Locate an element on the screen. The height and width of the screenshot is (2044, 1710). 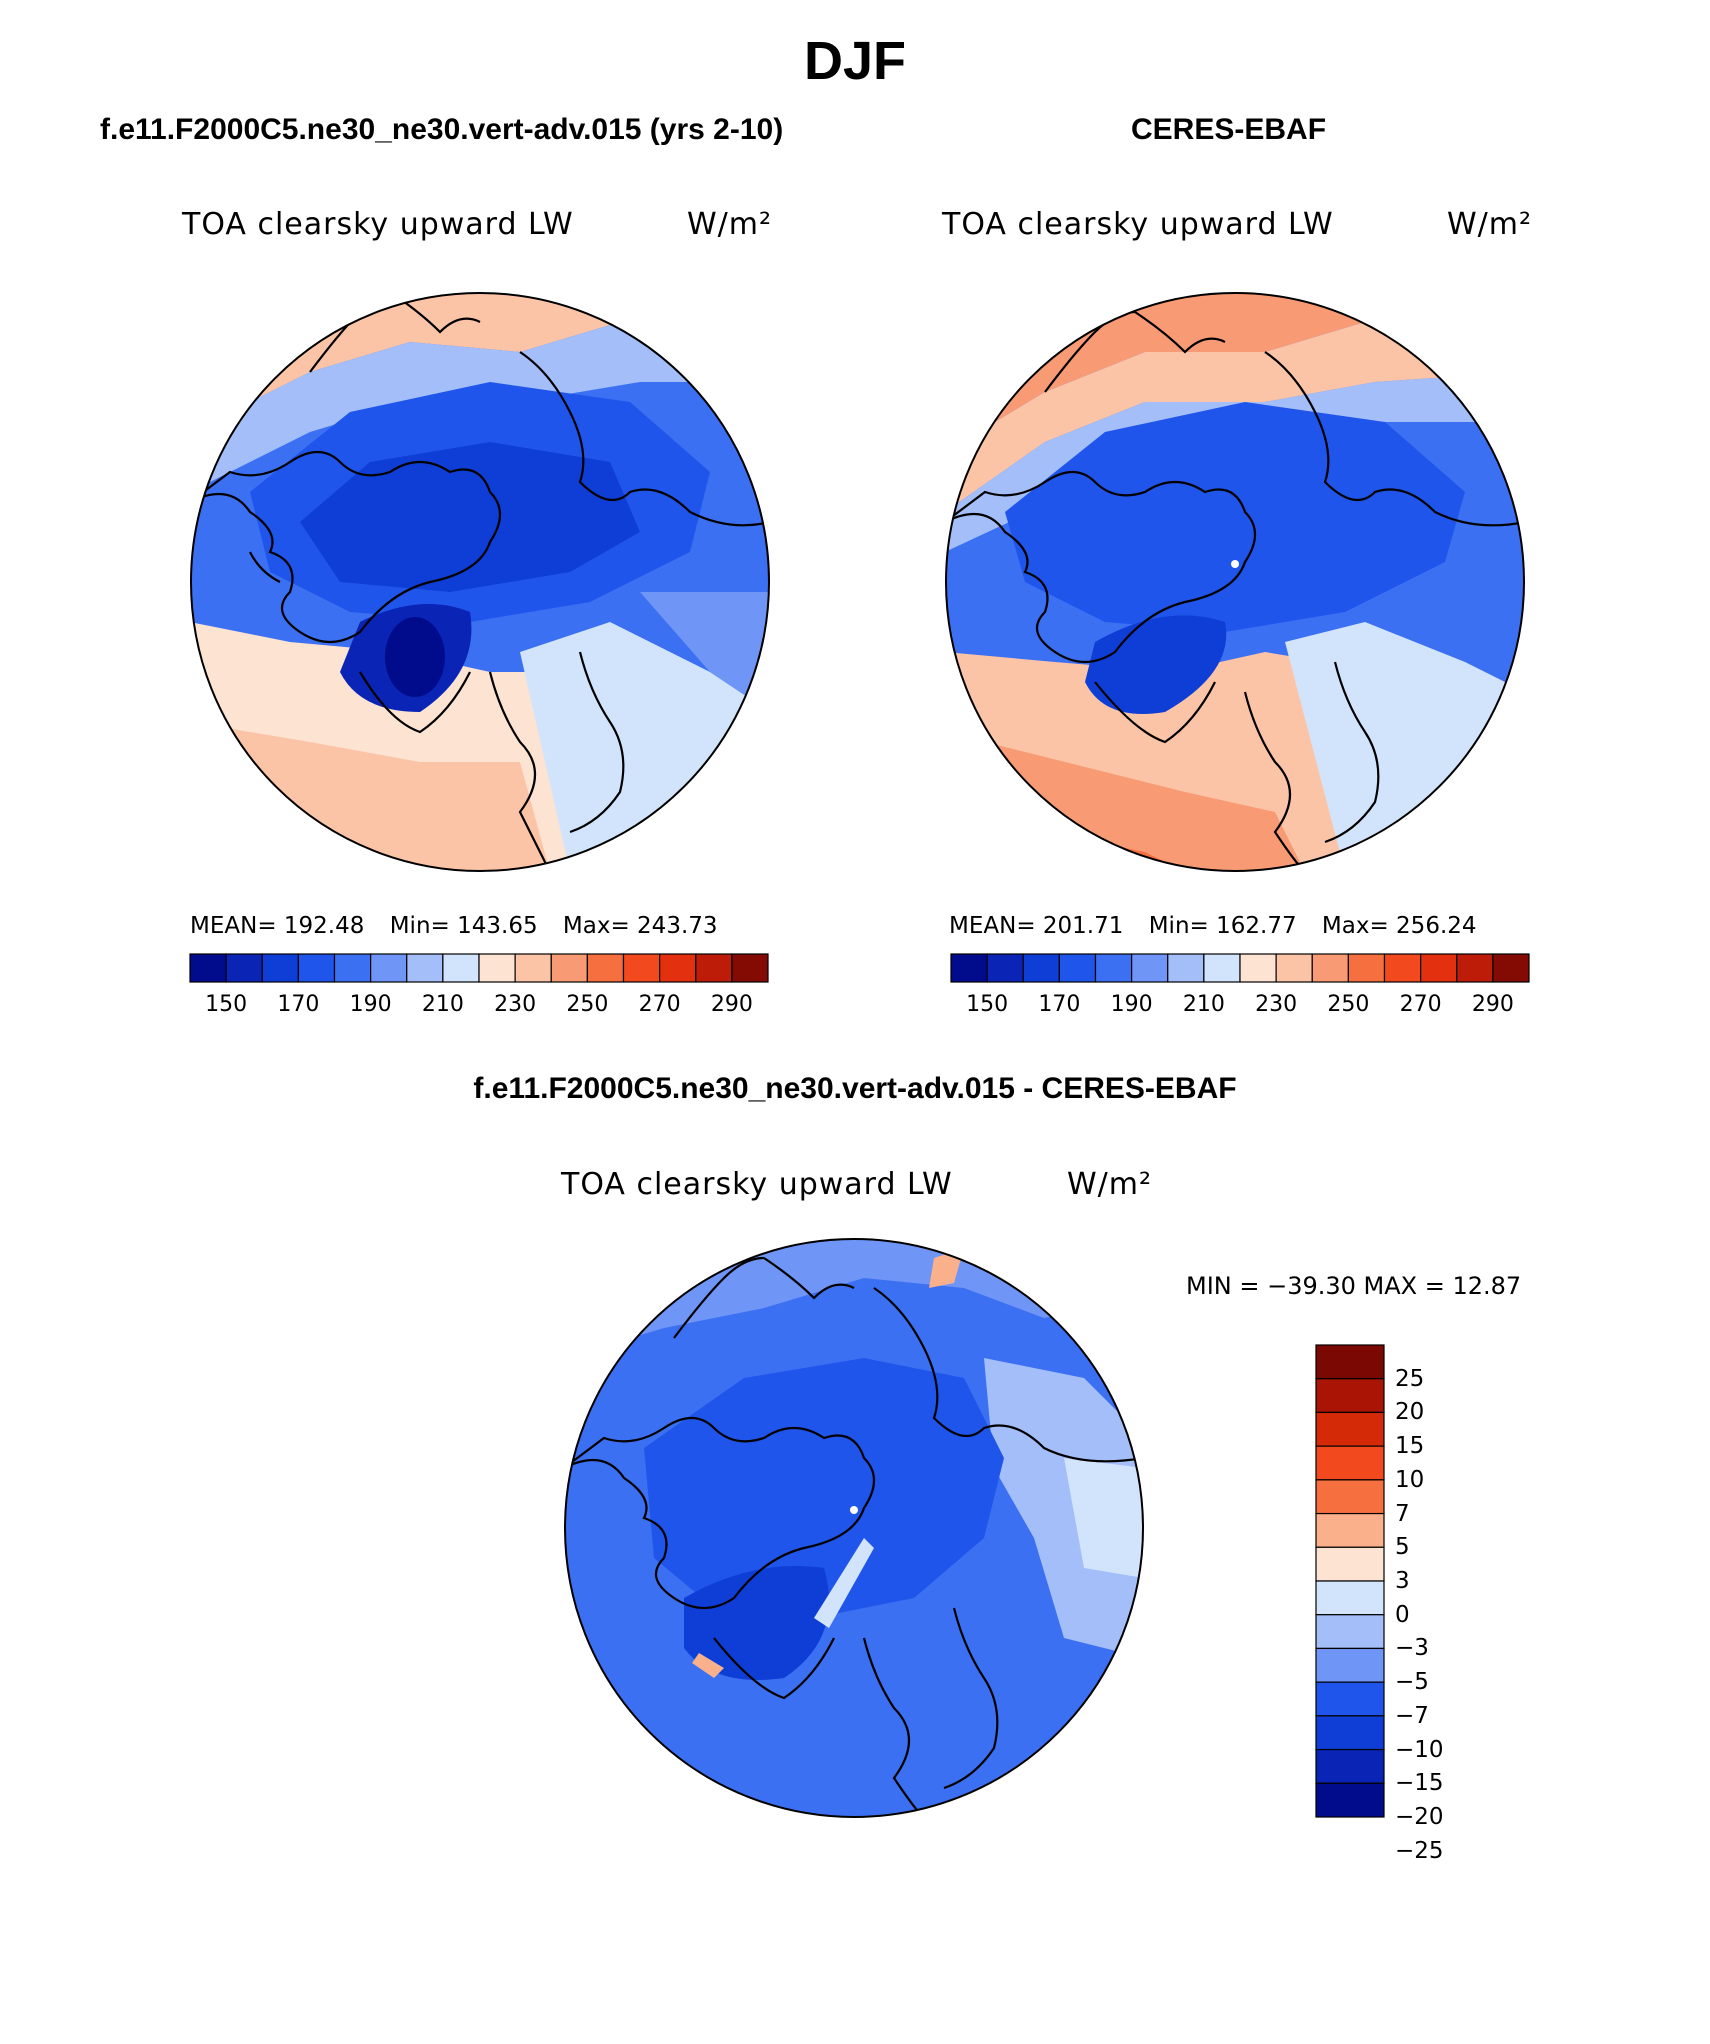
colorbar-tick-label: 15 is located at coordinates (1410, 1446).